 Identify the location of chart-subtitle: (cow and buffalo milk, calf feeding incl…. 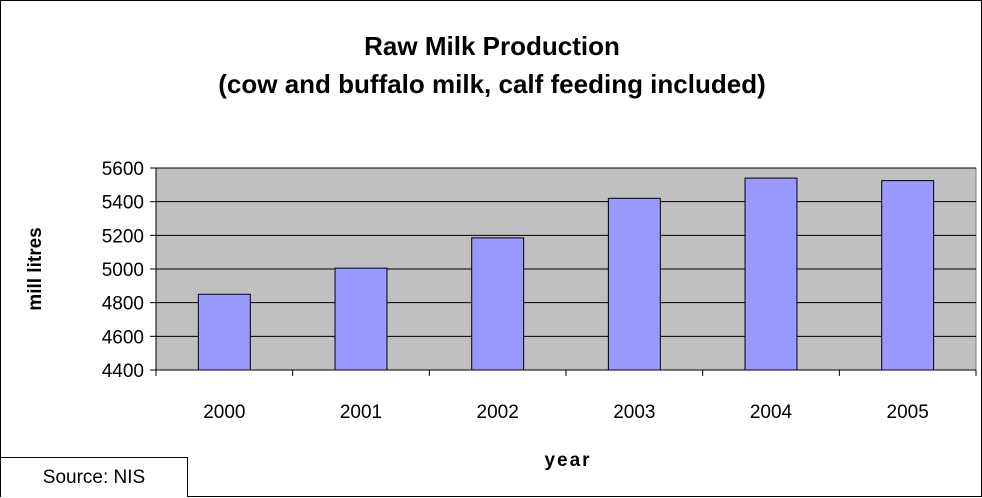
(492, 84).